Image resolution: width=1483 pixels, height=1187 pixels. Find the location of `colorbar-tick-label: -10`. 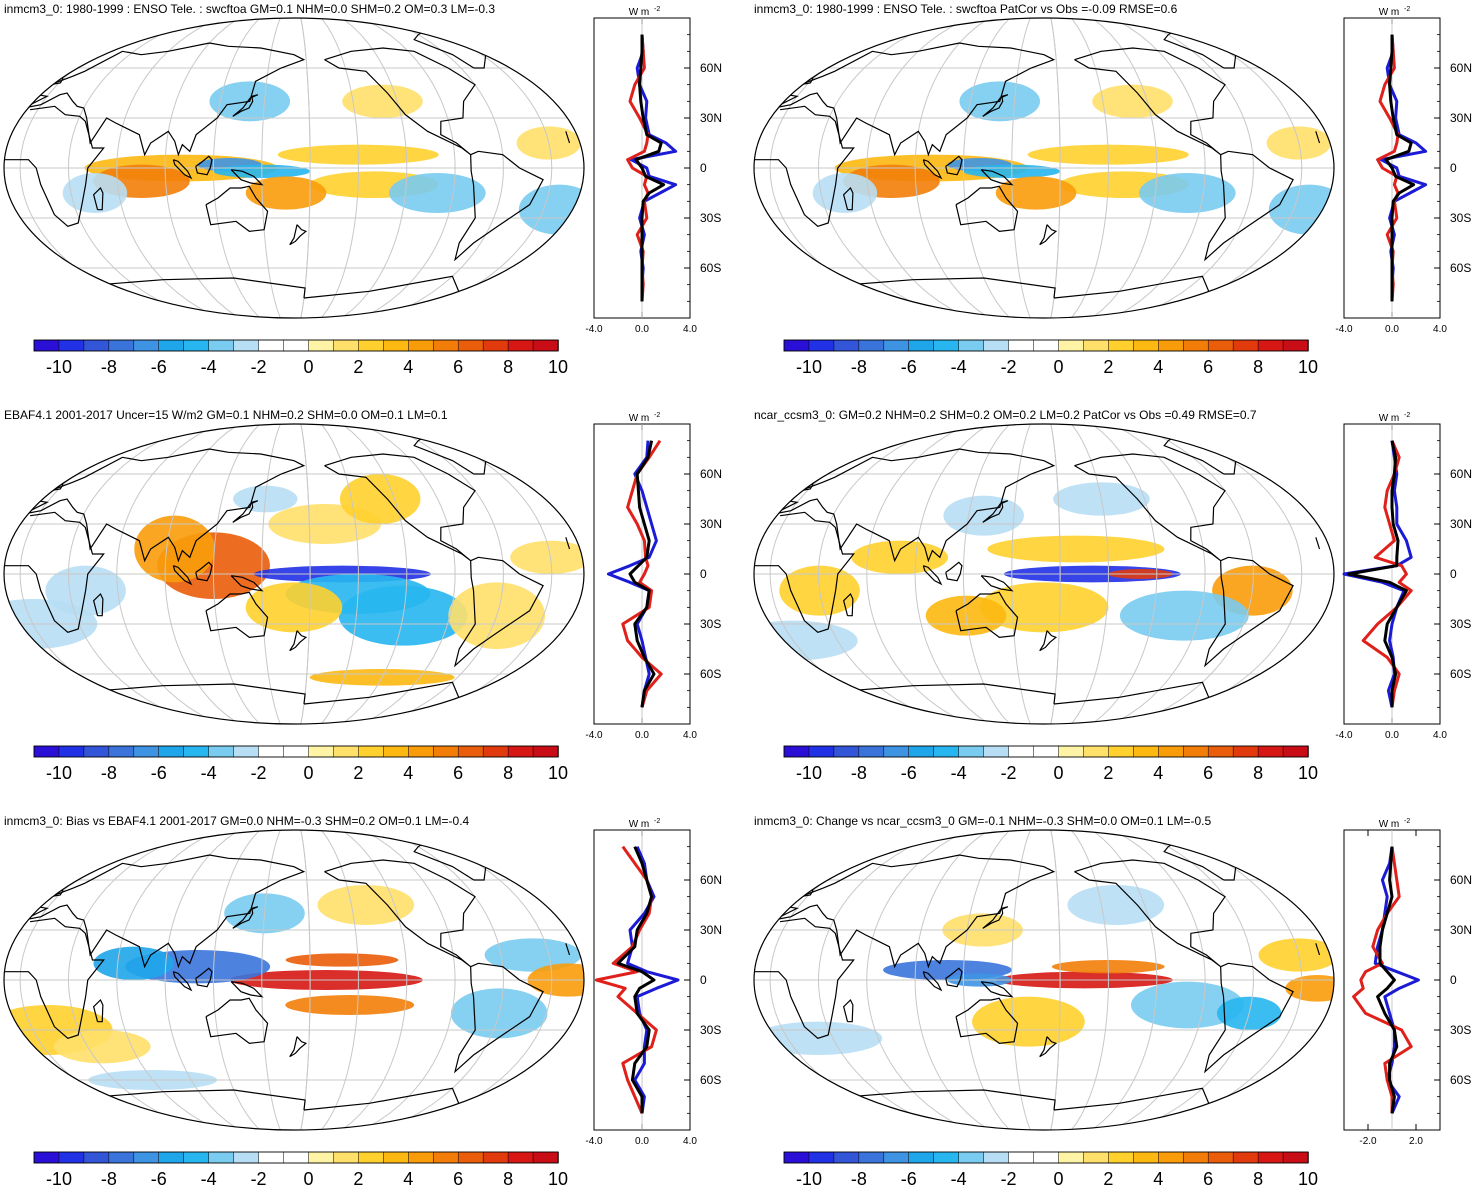

colorbar-tick-label: -10 is located at coordinates (809, 1178).